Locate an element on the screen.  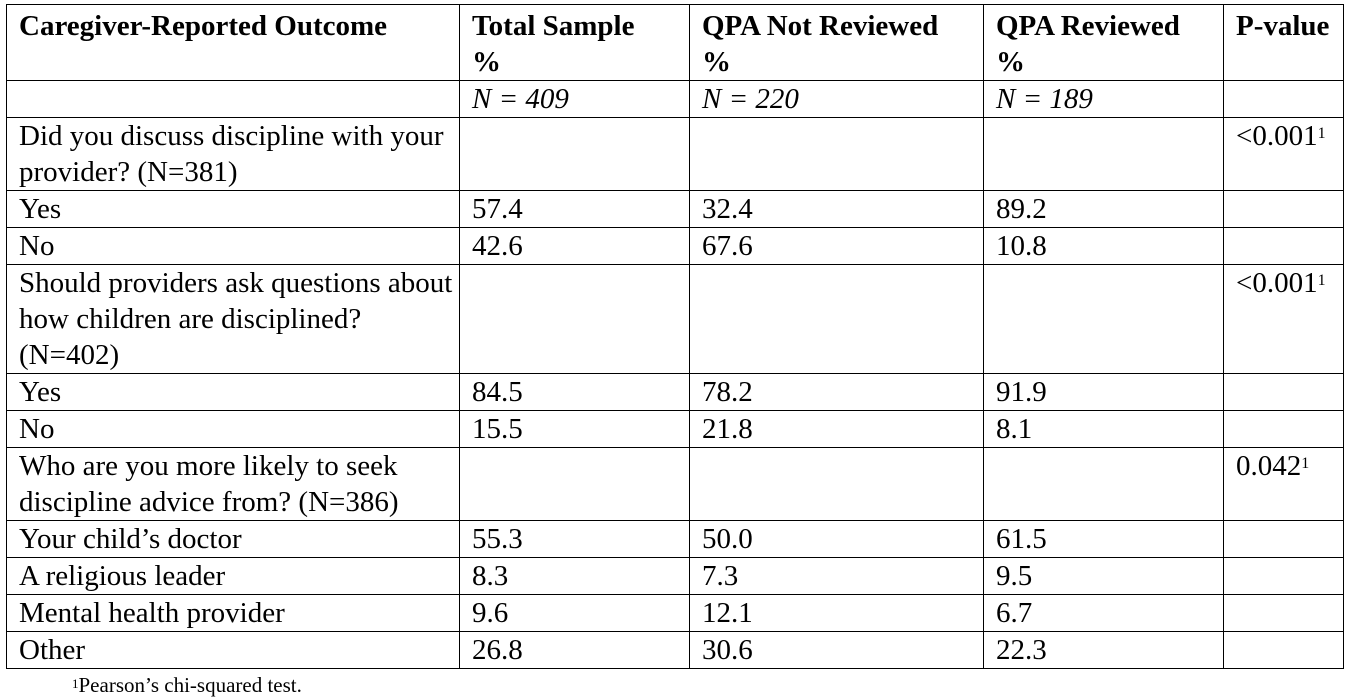
header-qpa-reviewed: QPA Reviewed% is located at coordinates (1103, 42).